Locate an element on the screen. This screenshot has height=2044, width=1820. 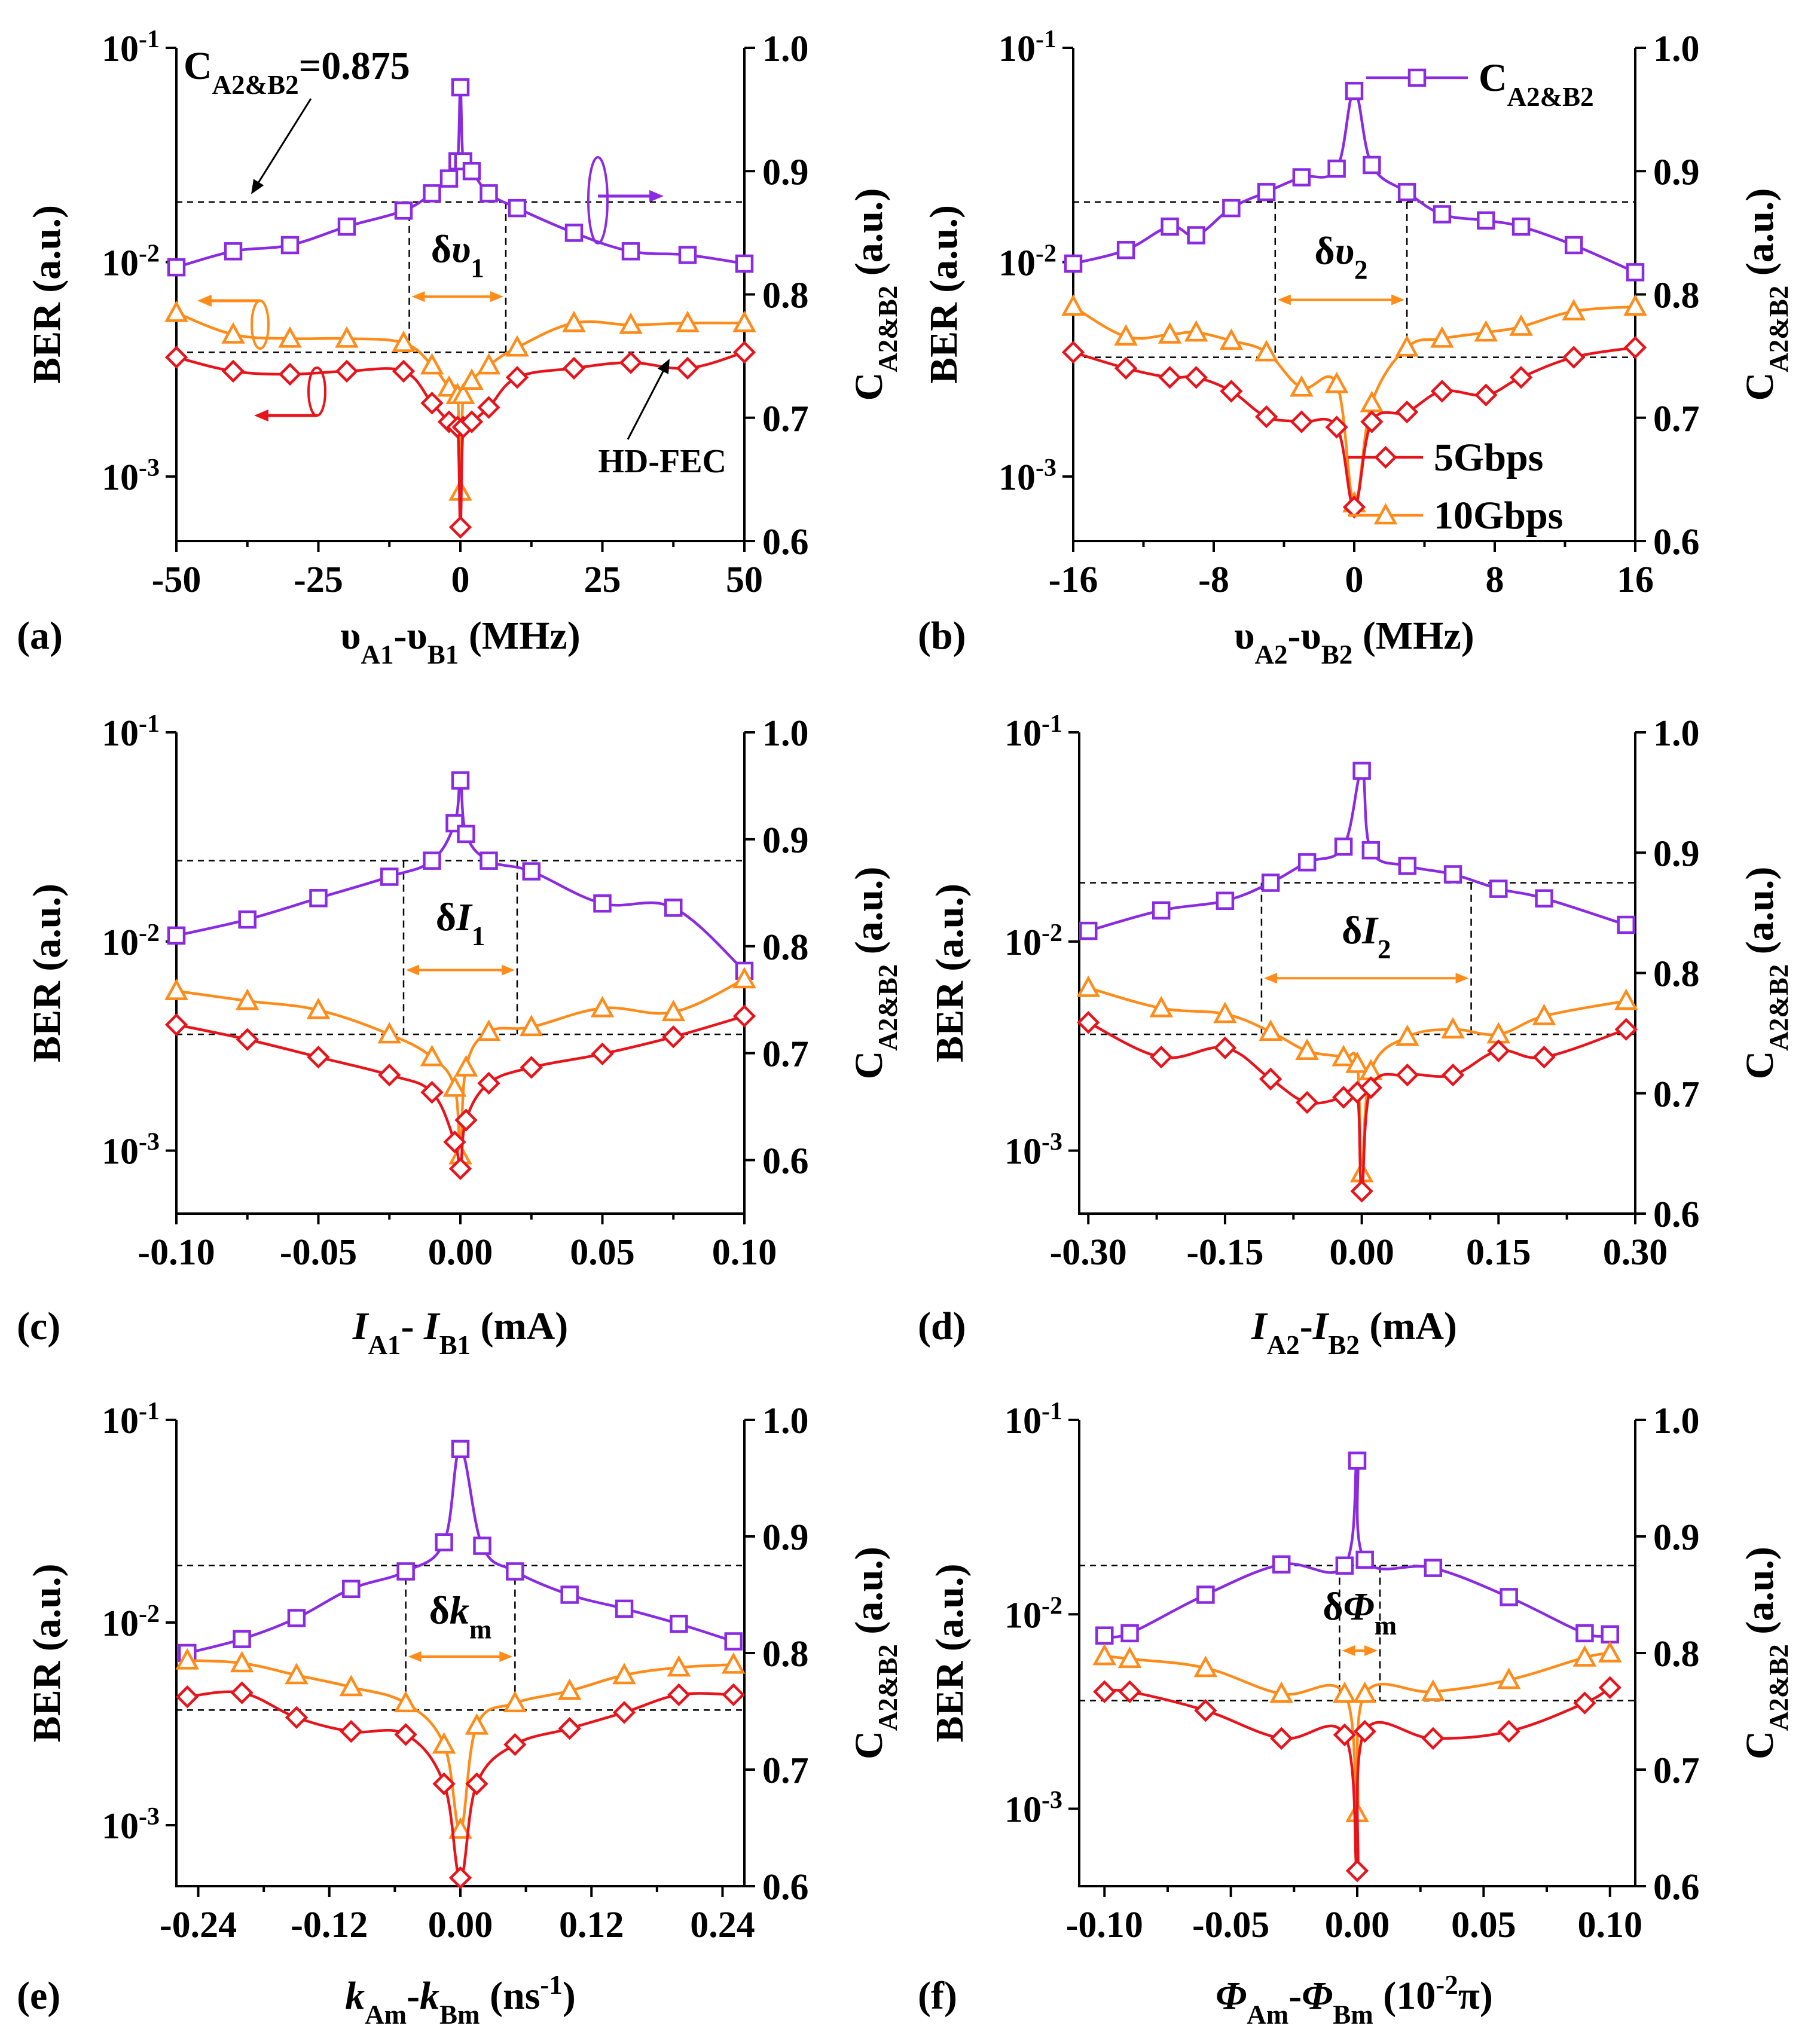
x-axis-label: υA1-υB1 (MHz) is located at coordinates (460, 642).